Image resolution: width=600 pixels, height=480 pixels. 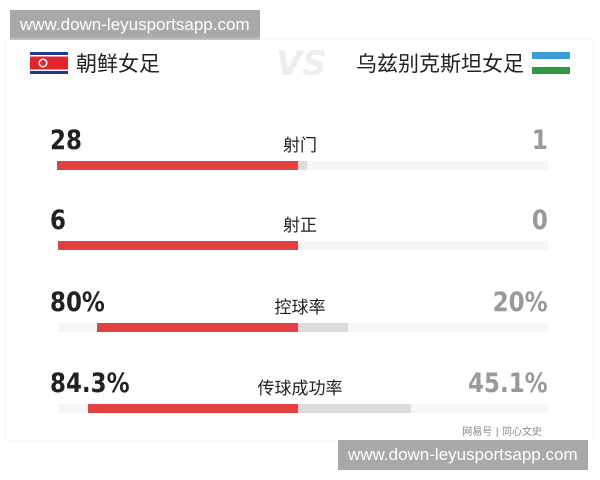 I want to click on stat-label: 射正, so click(x=300, y=226).